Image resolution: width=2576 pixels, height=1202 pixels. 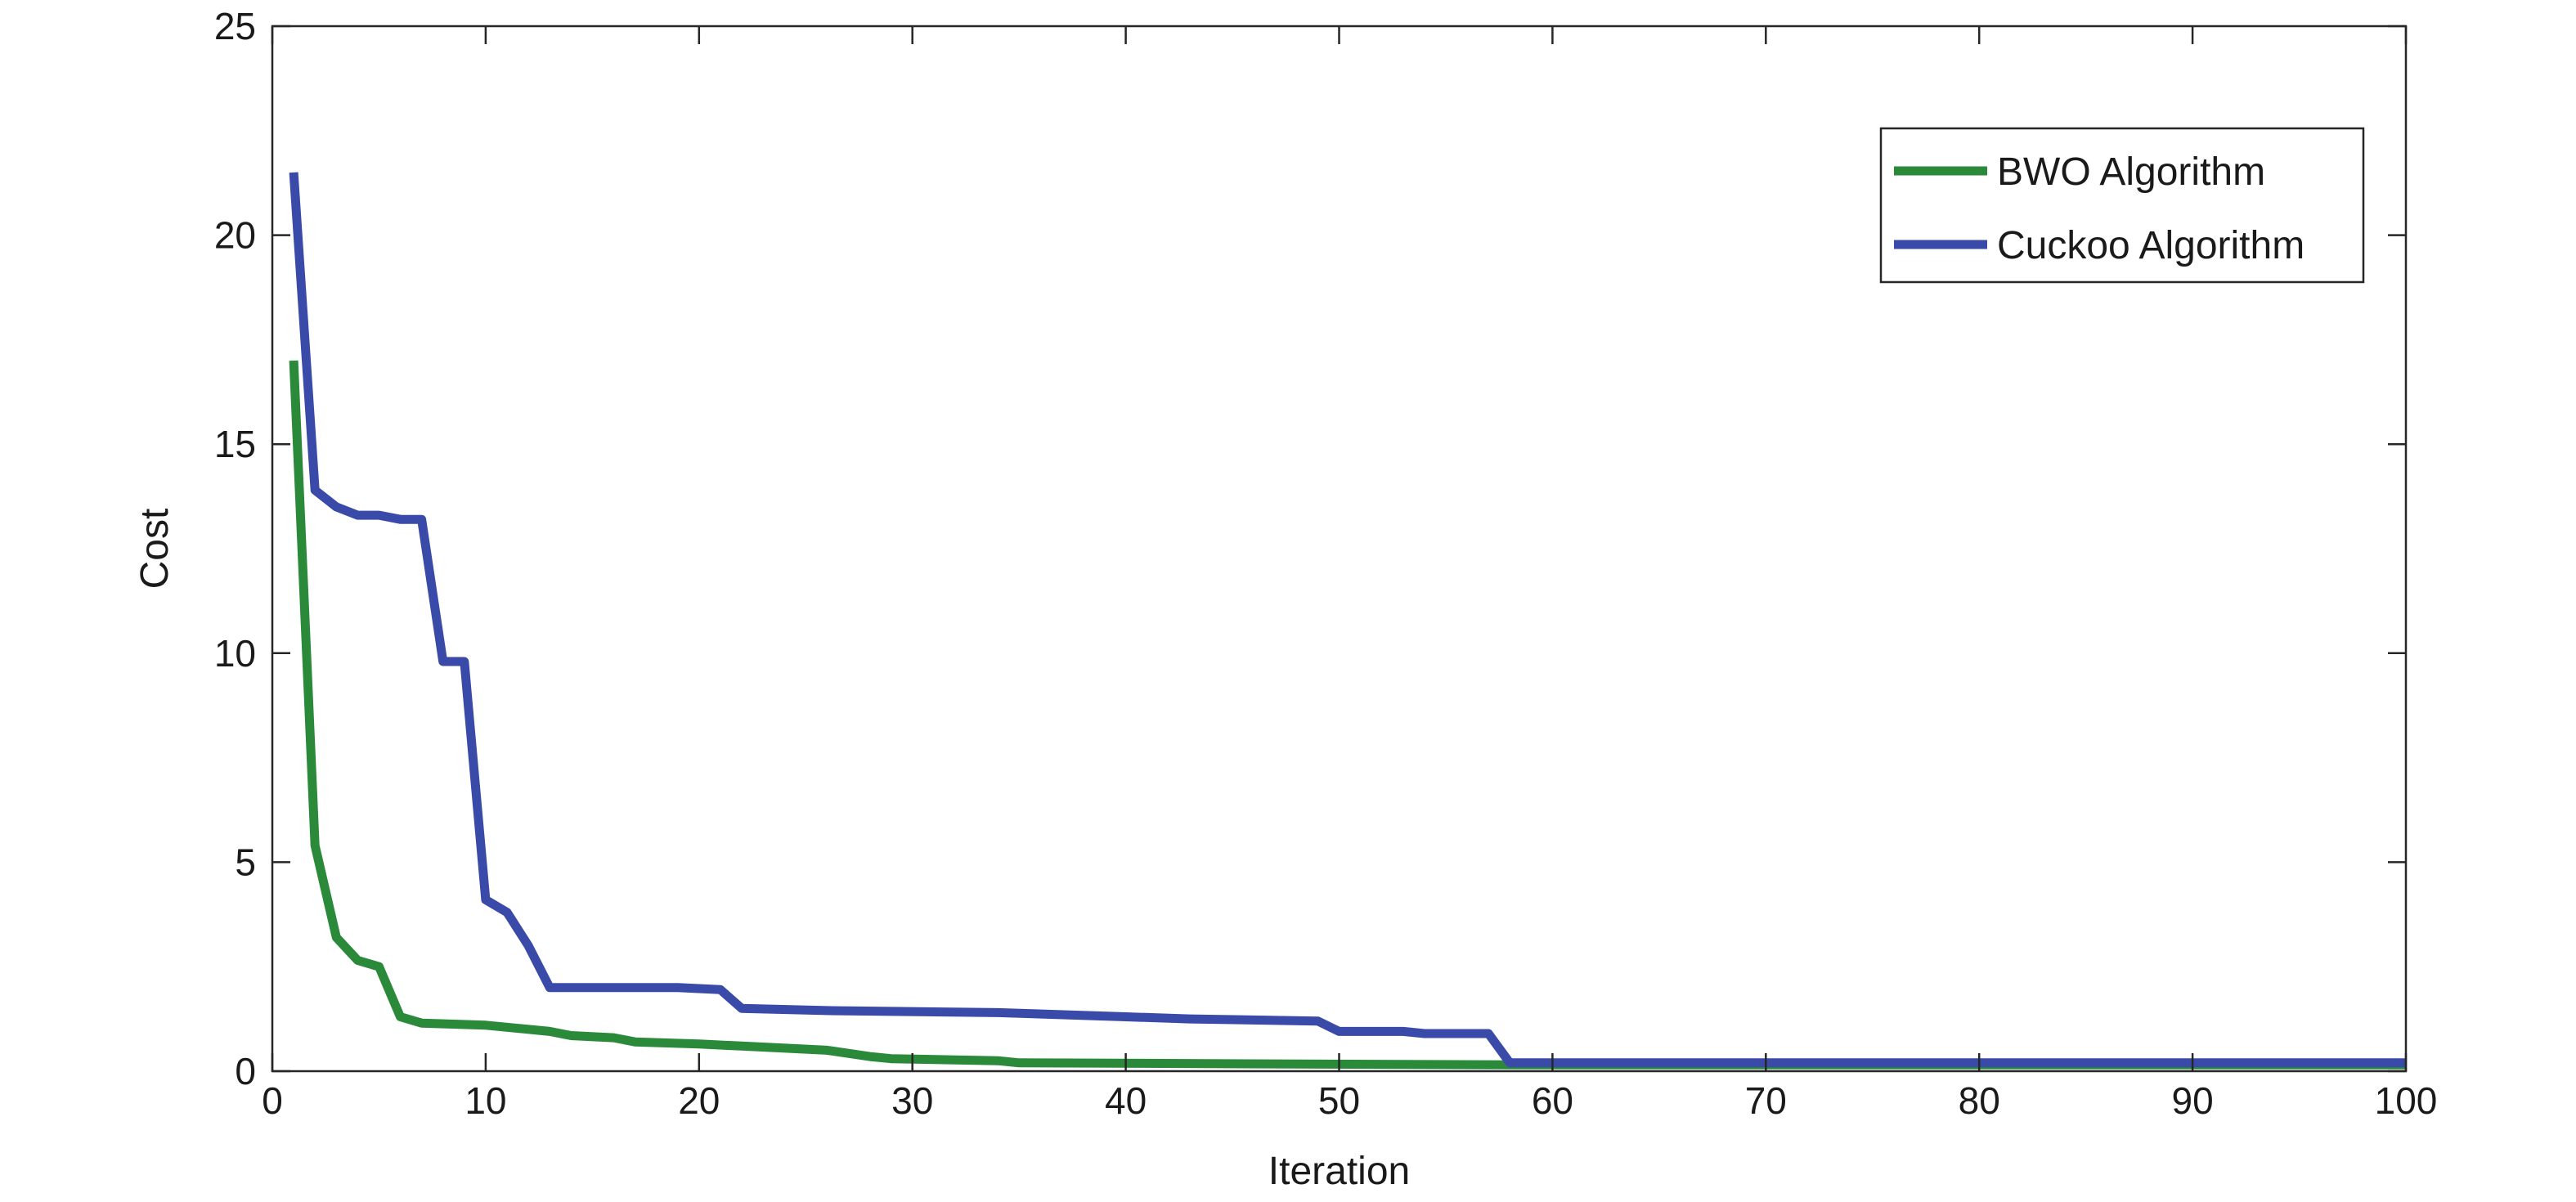 I want to click on legend-box, so click(x=2122, y=205).